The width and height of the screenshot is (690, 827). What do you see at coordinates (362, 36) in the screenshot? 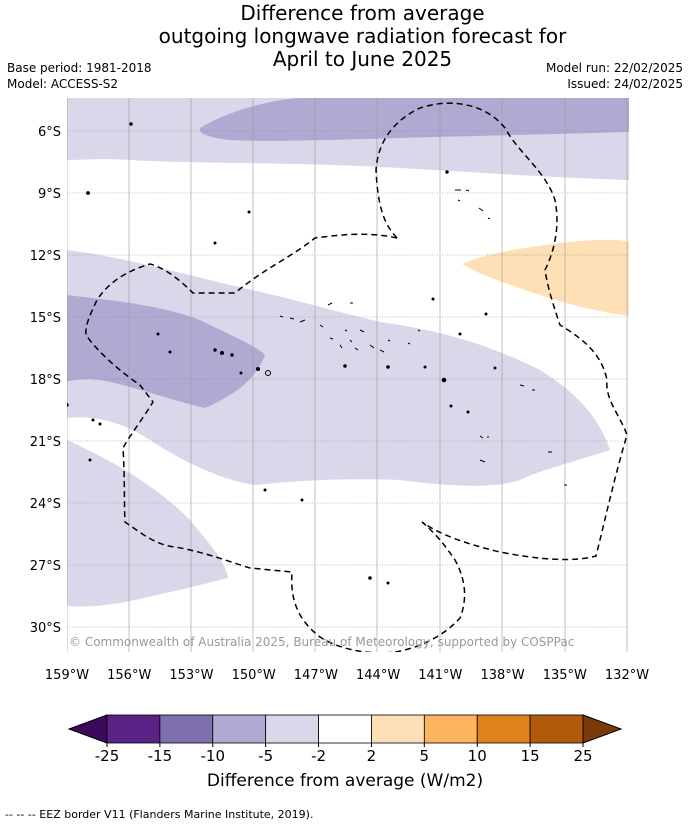
I see `title-line-2: outgoing longwave radiation forecast for` at bounding box center [362, 36].